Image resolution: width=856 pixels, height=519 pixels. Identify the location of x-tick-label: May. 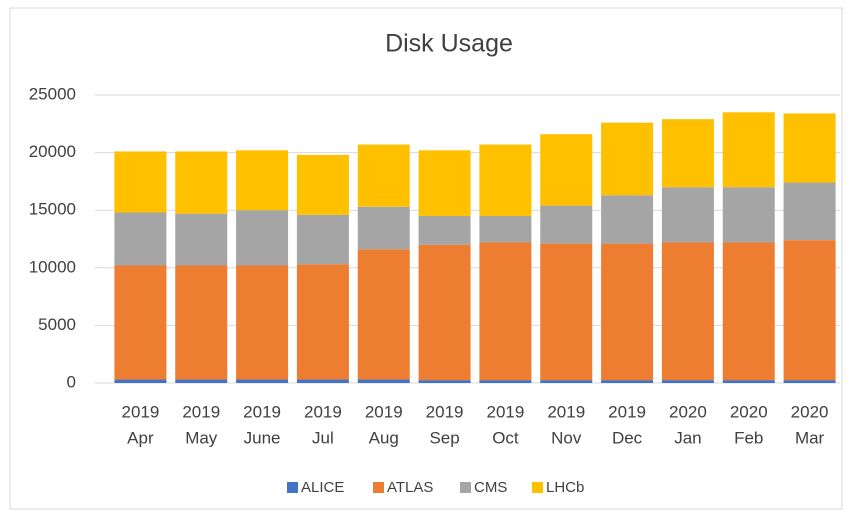
(201, 437).